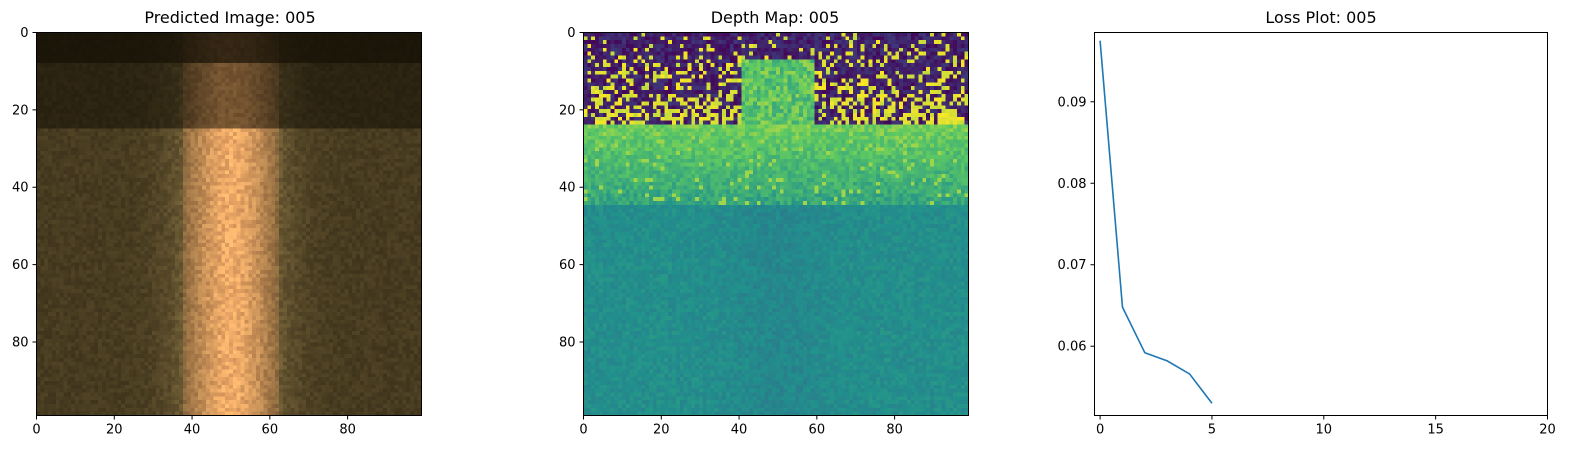 The width and height of the screenshot is (1570, 455). I want to click on depth-map-title: Depth Map: 005, so click(775, 17).